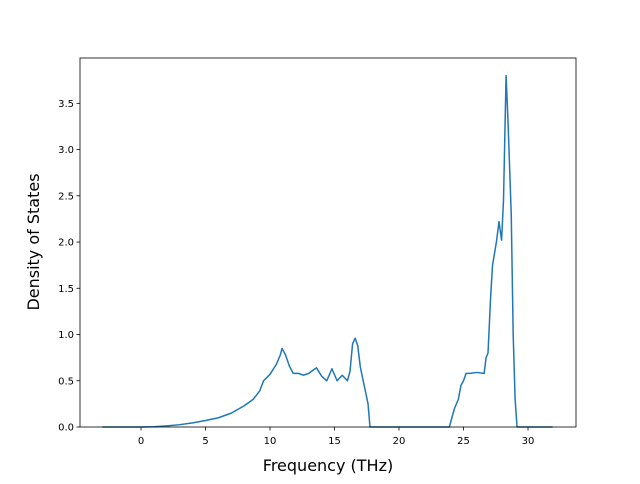 The image size is (640, 484). Describe the element at coordinates (328, 465) in the screenshot. I see `x-axis-label: Frequency (THz)` at that location.